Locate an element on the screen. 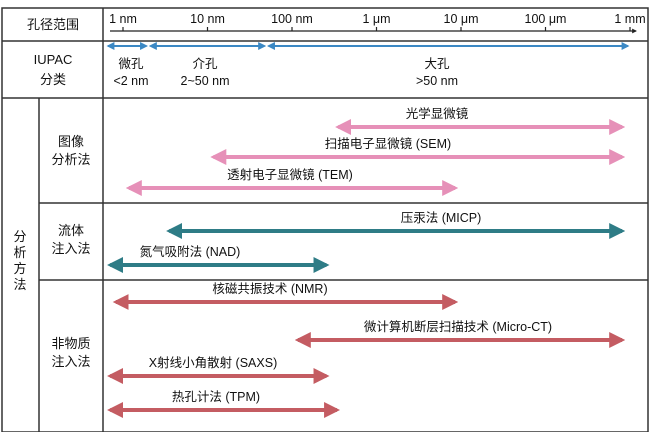 This screenshot has height=432, width=650. method-label: 核磁共振技术 (NMR) is located at coordinates (269, 288).